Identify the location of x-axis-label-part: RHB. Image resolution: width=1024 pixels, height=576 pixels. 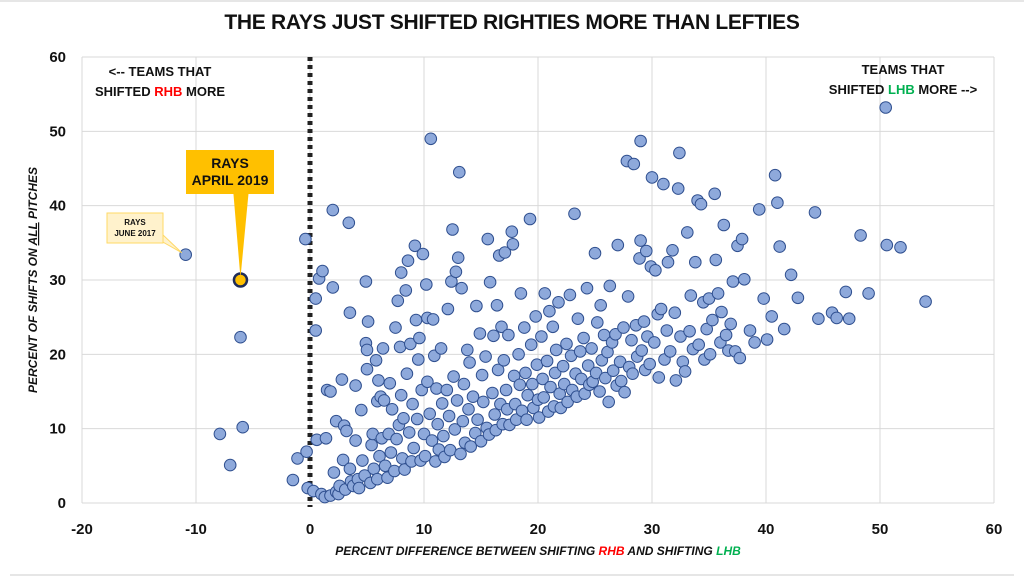
(612, 551).